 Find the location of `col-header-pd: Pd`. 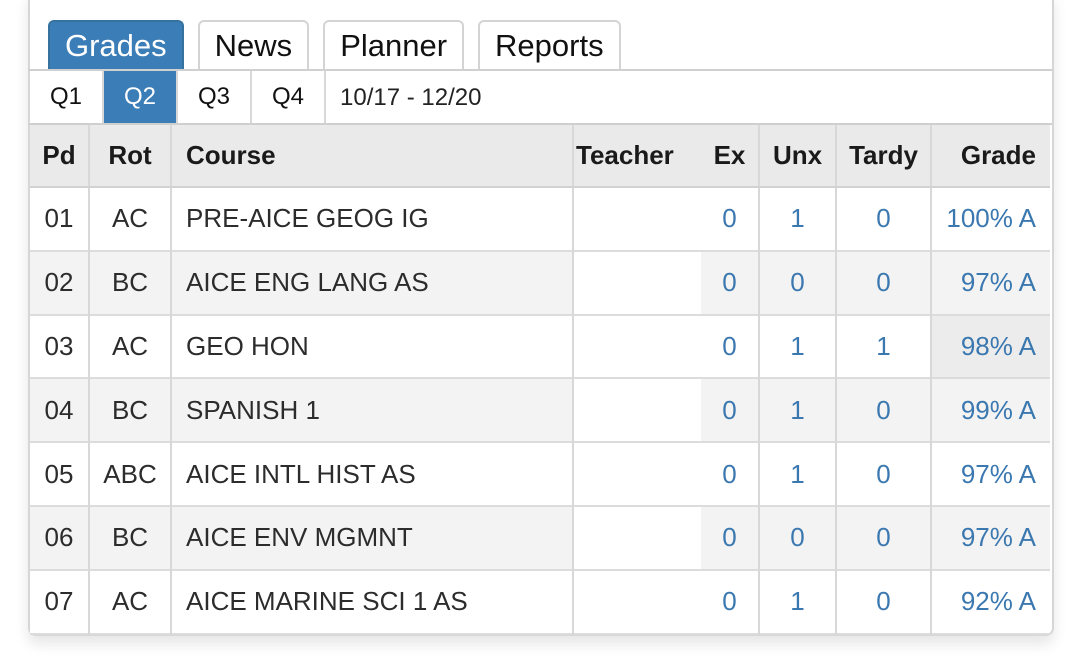

col-header-pd: Pd is located at coordinates (60, 156).